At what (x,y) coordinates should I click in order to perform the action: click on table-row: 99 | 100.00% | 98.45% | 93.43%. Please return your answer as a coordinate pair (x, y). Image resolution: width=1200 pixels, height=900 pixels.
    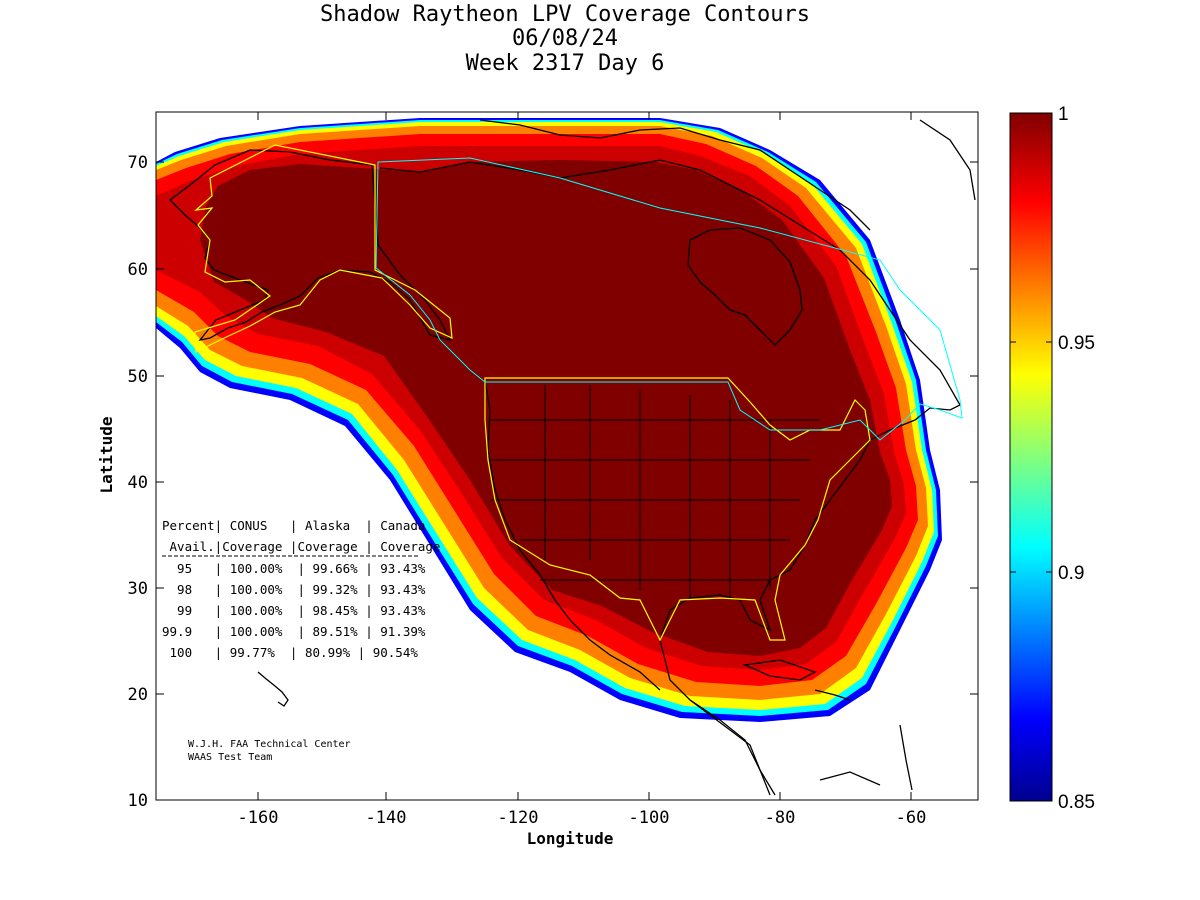
    Looking at the image, I should click on (294, 610).